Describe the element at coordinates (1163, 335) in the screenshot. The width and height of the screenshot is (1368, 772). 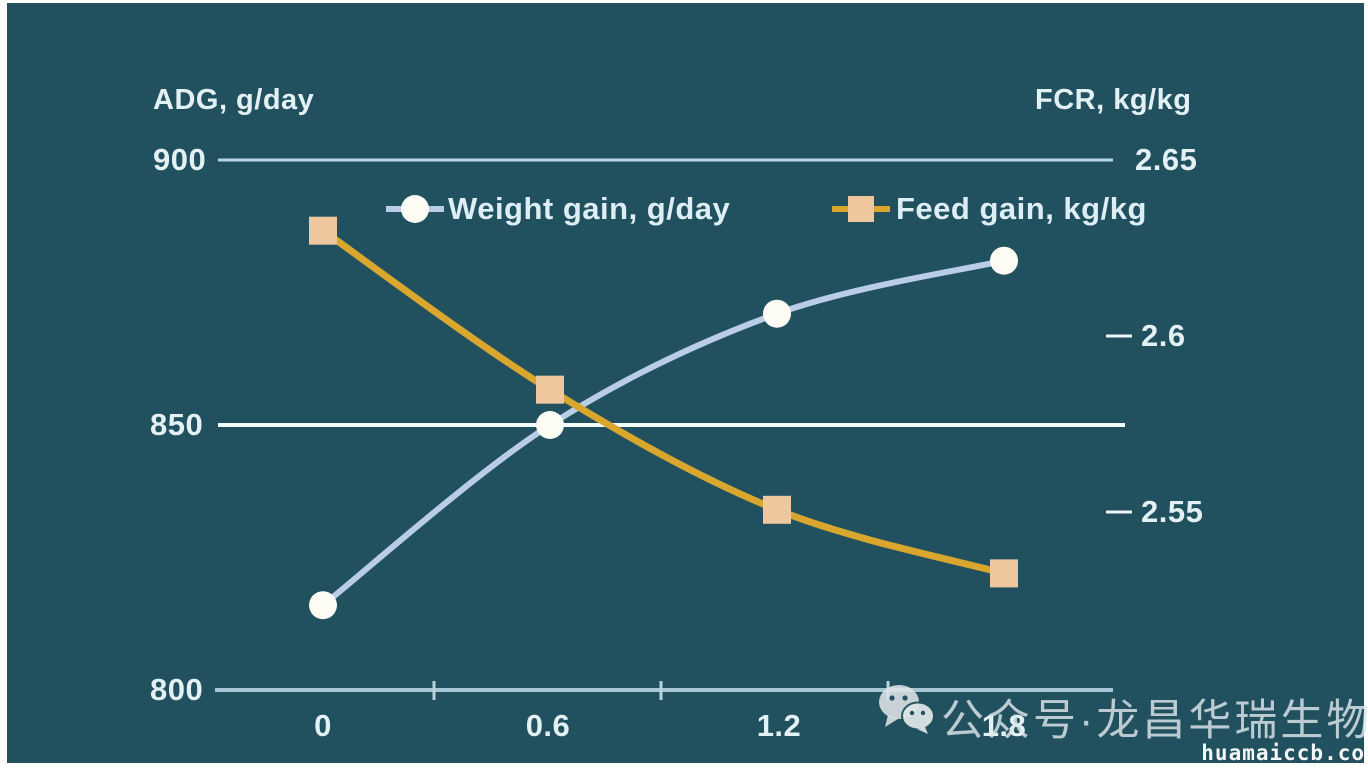
I see `right-tick-2.6: 2.6` at that location.